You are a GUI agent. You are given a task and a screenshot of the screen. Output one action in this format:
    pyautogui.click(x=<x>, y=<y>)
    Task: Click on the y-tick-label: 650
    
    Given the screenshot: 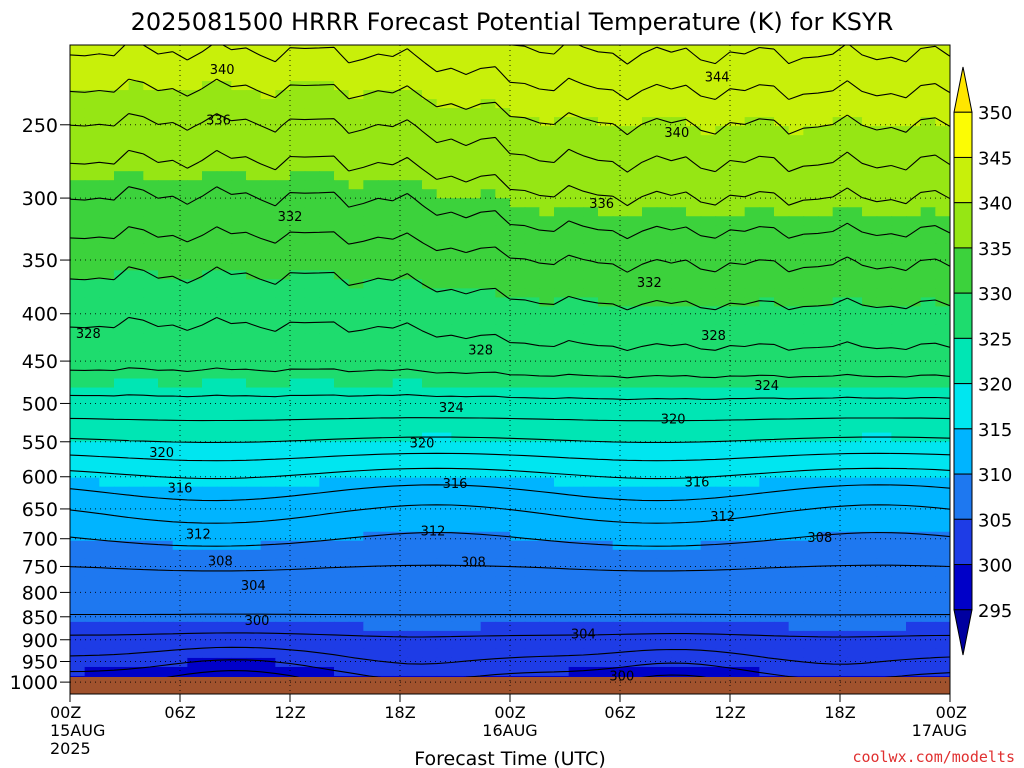 What is the action you would take?
    pyautogui.click(x=40, y=510)
    